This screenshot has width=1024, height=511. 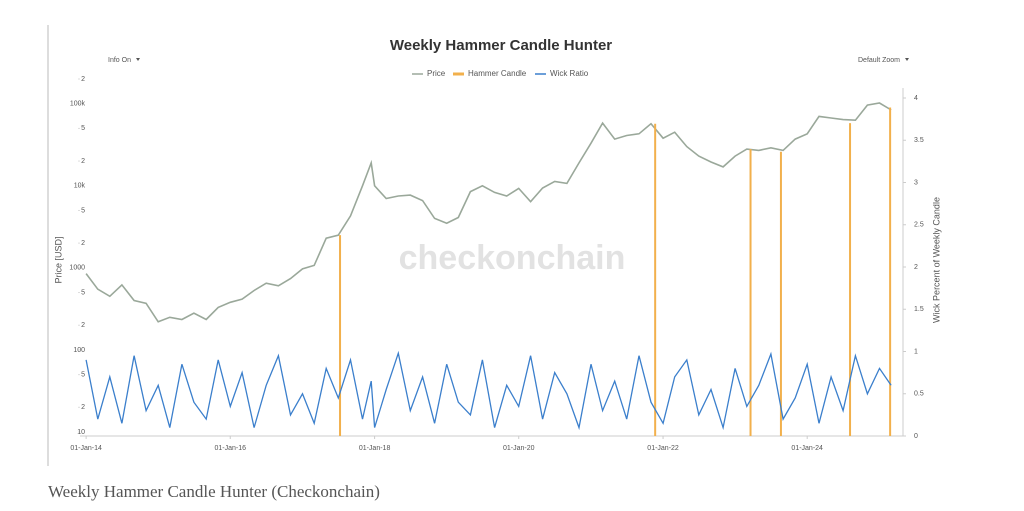 I want to click on legend-label: Price, so click(x=436, y=73).